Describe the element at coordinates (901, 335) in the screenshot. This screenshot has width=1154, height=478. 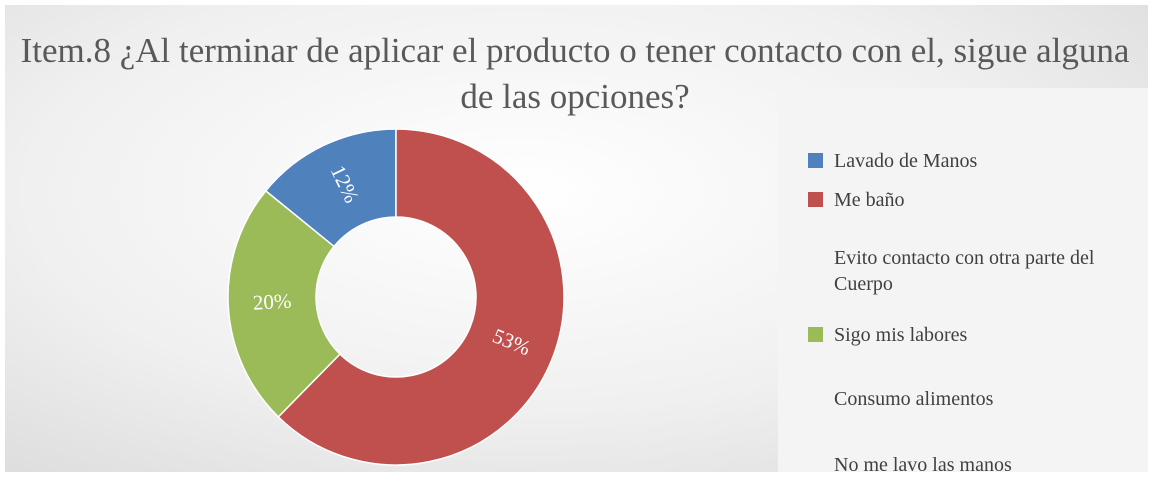
I see `legend-label: Sigo mis labores` at that location.